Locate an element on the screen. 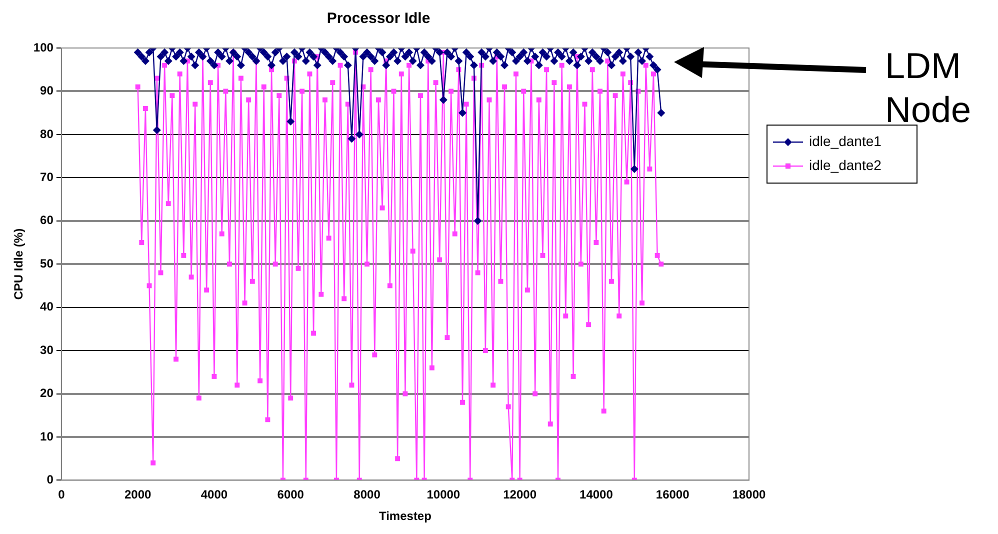  y-tick-label: 30 is located at coordinates (47, 349).